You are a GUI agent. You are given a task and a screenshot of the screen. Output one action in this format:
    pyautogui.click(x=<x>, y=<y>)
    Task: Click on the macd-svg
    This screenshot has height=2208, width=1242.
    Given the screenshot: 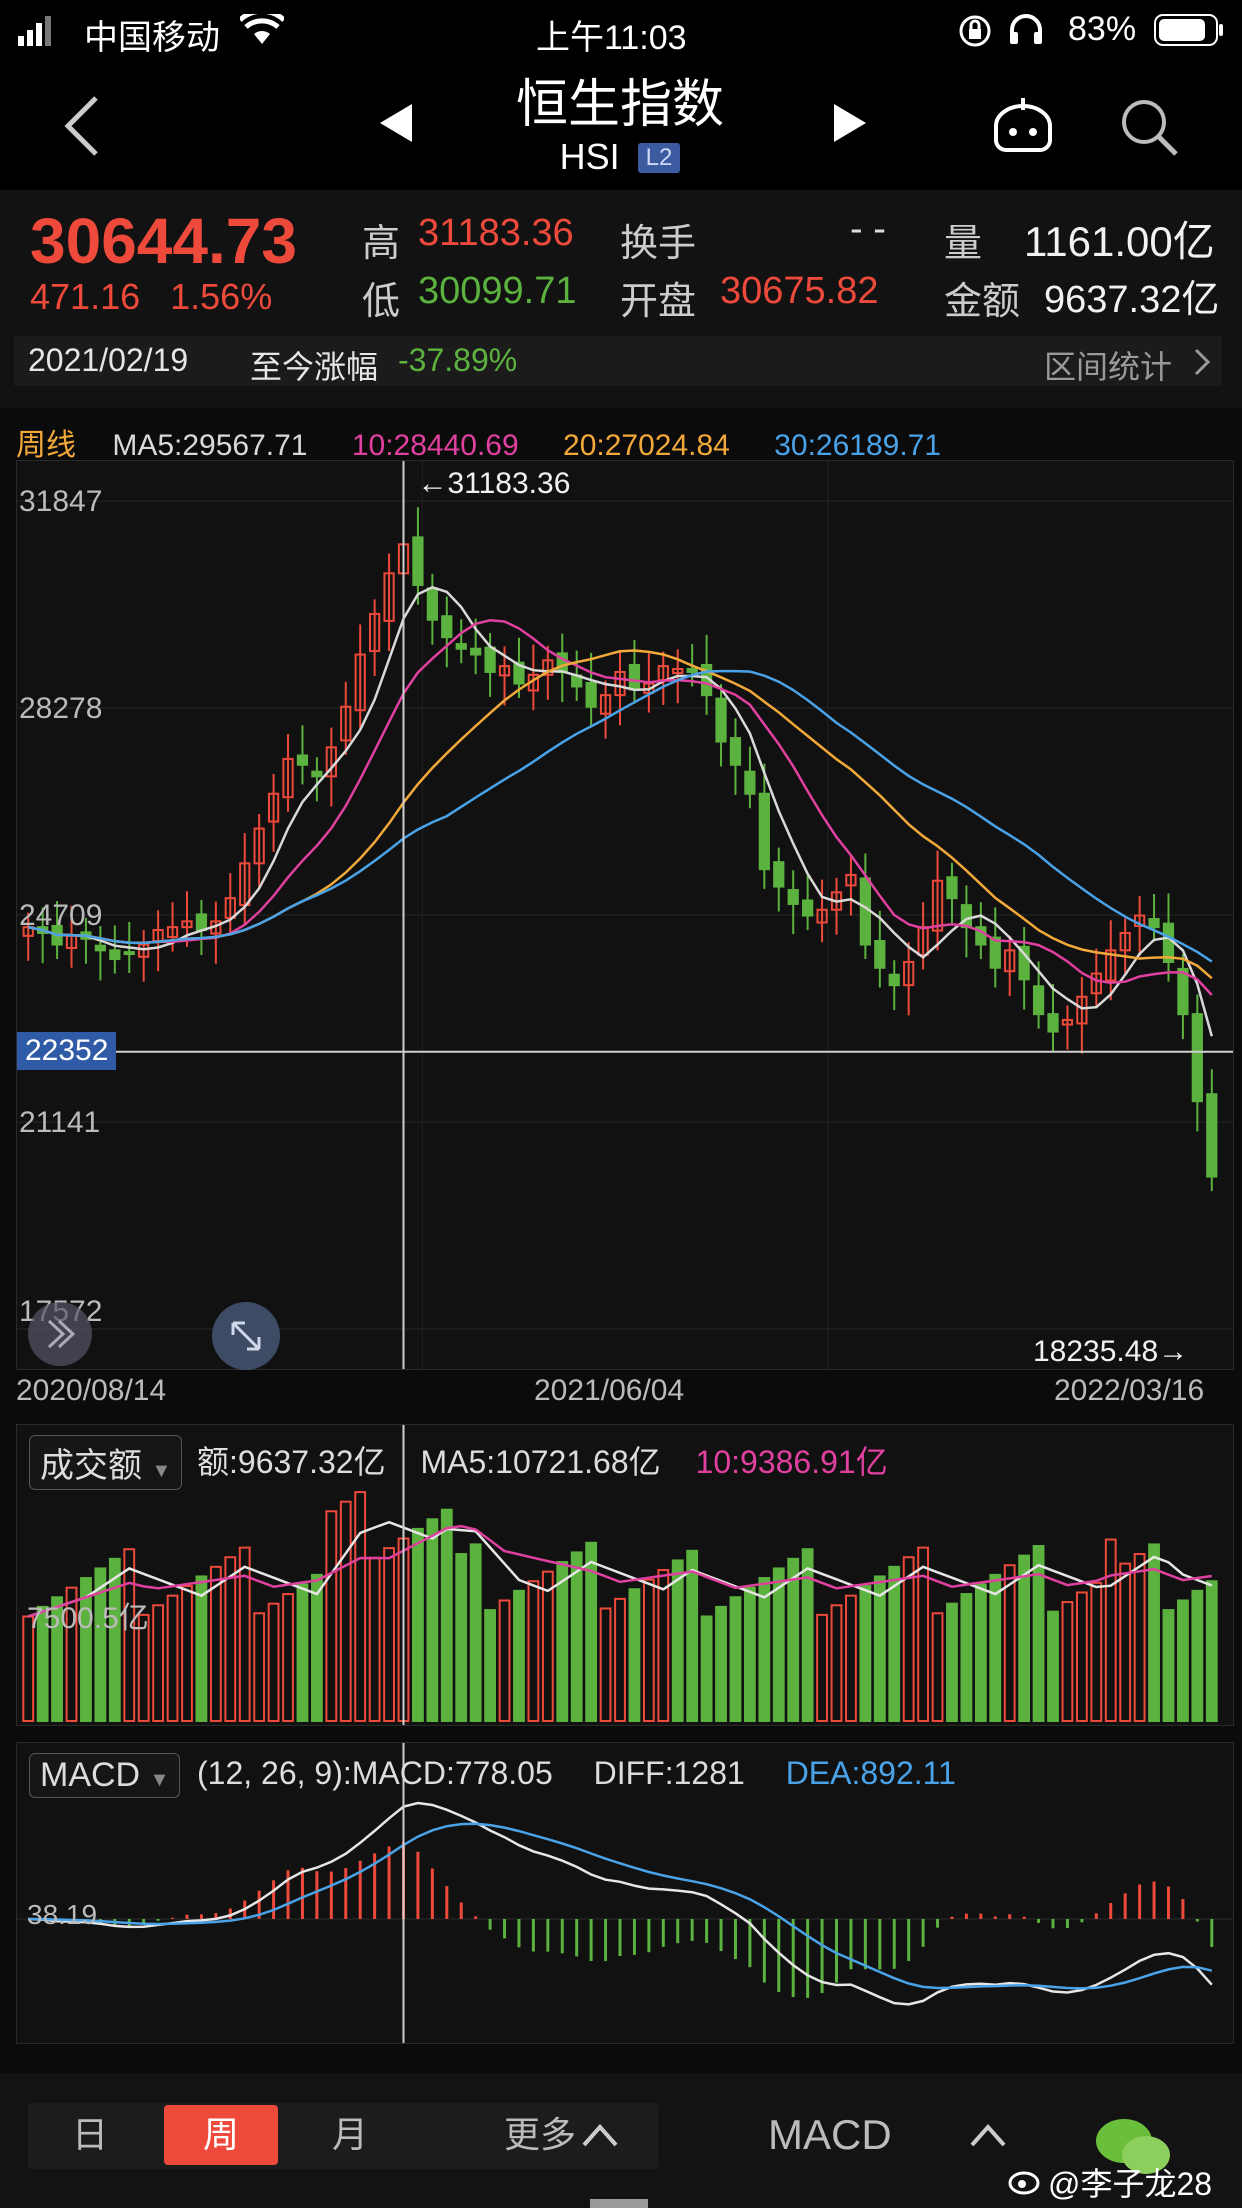 What is the action you would take?
    pyautogui.click(x=625, y=1893)
    